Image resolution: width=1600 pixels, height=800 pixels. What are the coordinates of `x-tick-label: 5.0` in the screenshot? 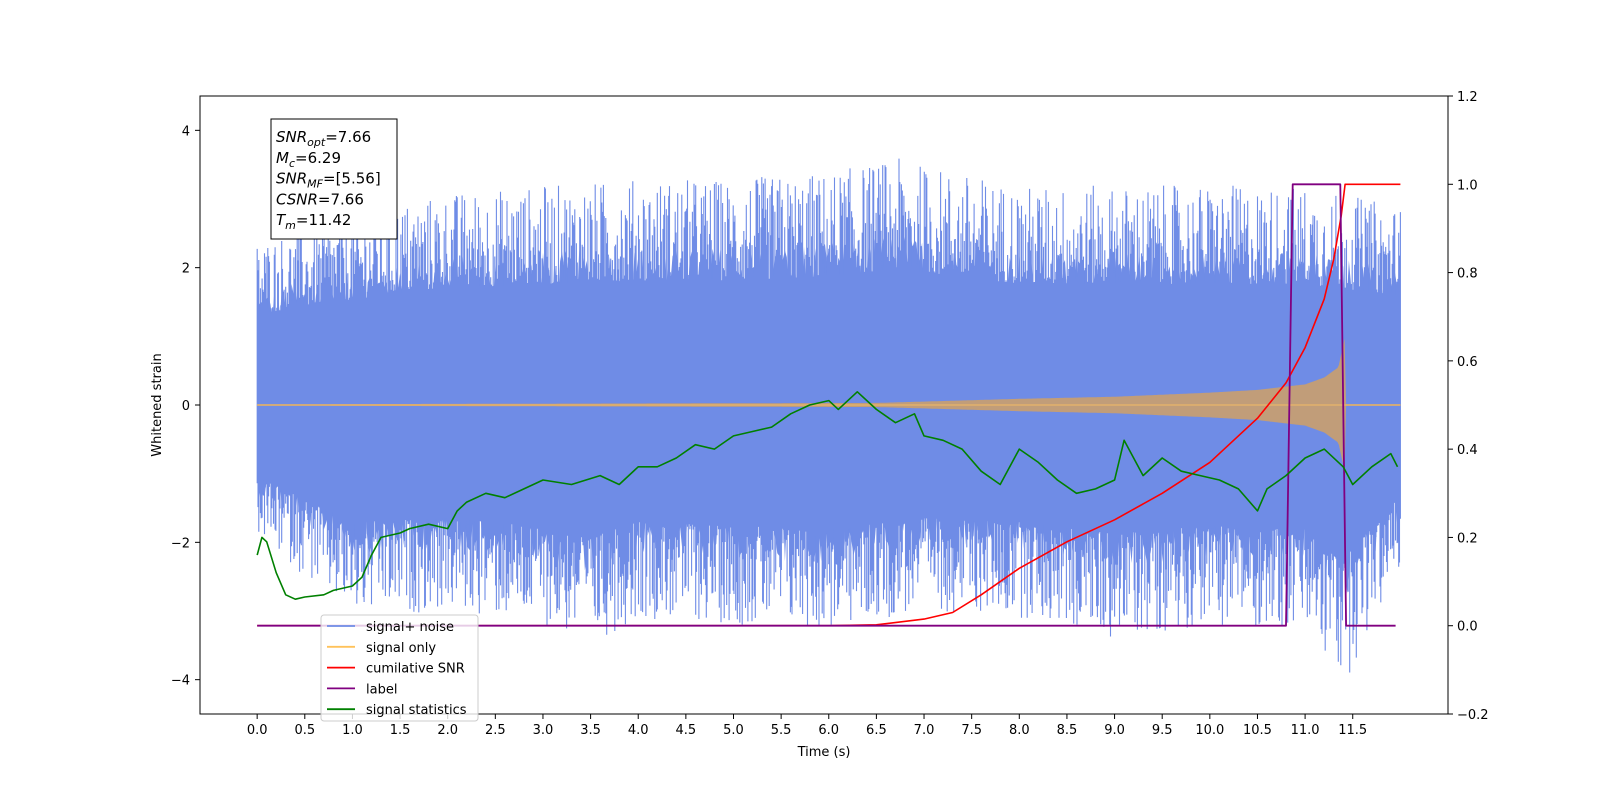 It's located at (733, 730).